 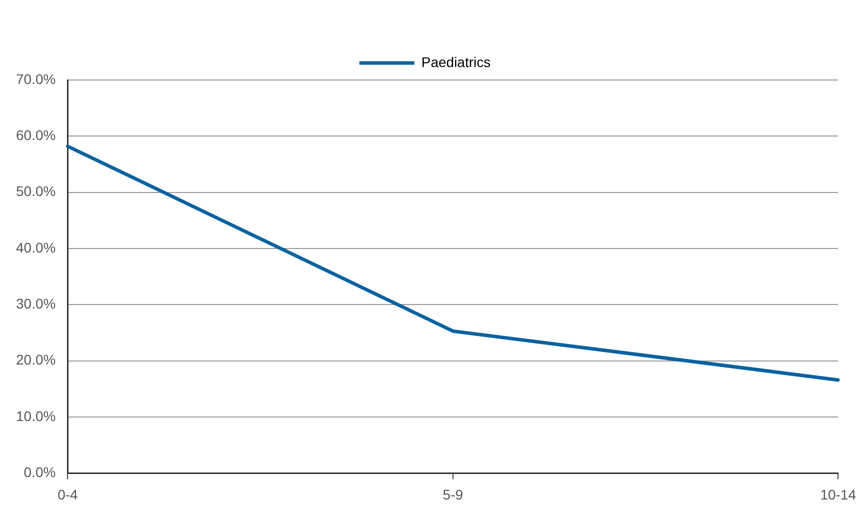 What do you see at coordinates (36, 247) in the screenshot?
I see `y-tick-label: 40.0%` at bounding box center [36, 247].